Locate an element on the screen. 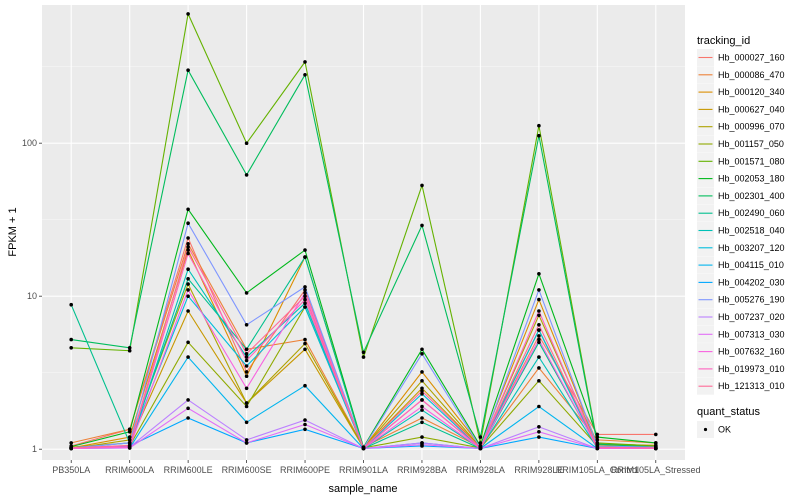 The image size is (800, 500). legend-label: Hb_000120_340 is located at coordinates (751, 92).